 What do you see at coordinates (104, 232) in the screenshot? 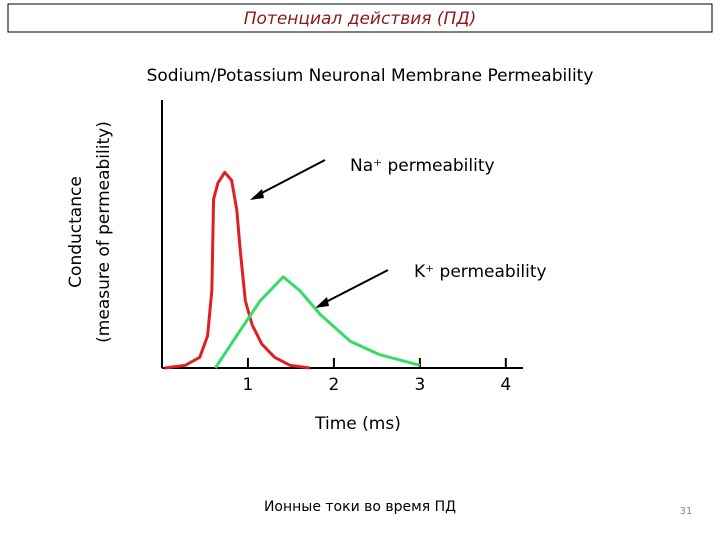
I see `y-axis-label: (measure of permeability)` at bounding box center [104, 232].